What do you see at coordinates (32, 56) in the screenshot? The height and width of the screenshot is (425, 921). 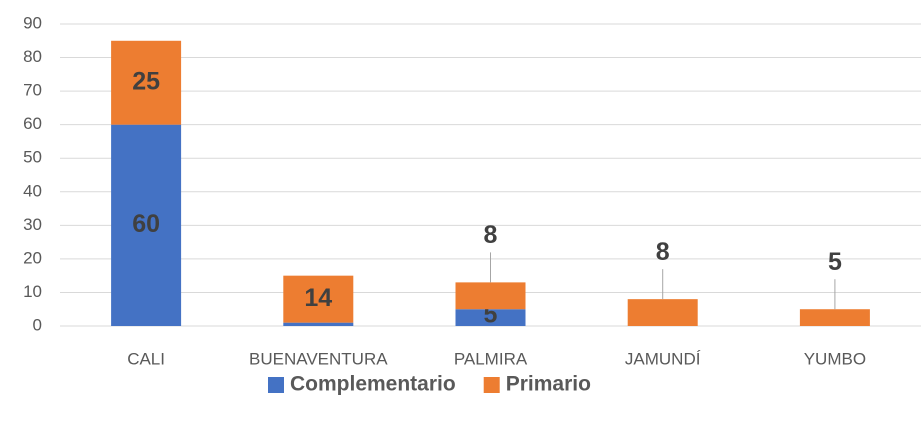 I see `y-tick-label: 80` at bounding box center [32, 56].